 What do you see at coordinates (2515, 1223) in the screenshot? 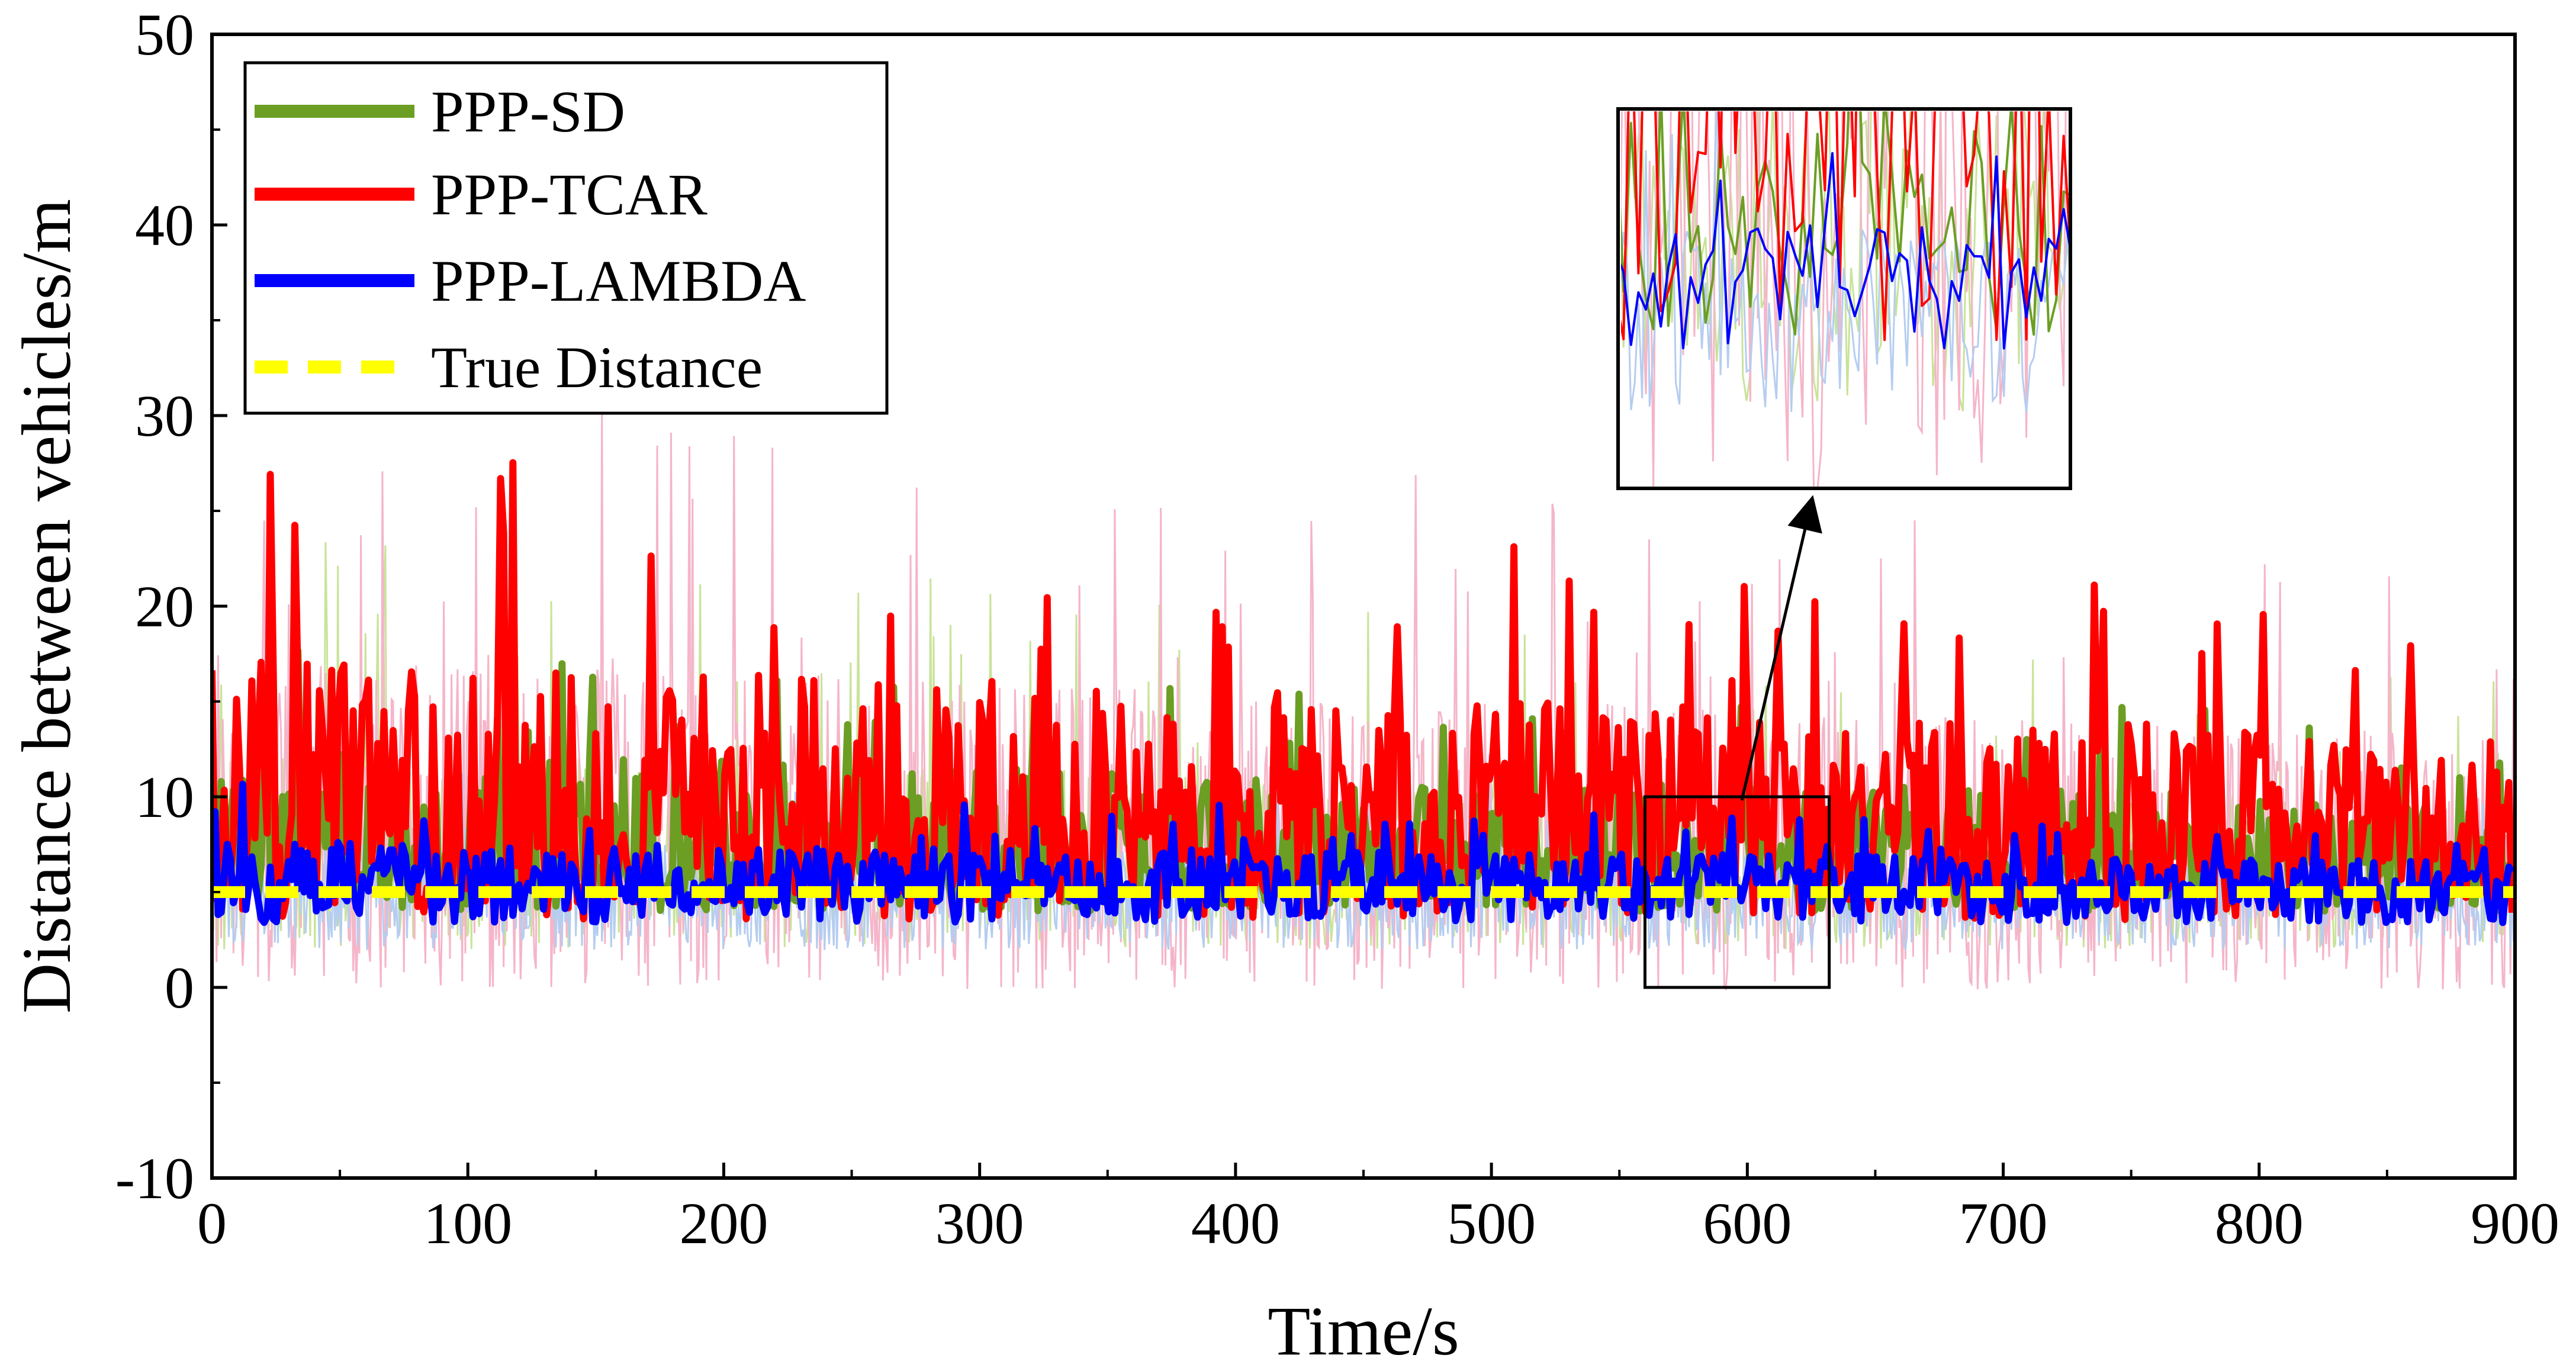
I see `x-tick-label: 900` at bounding box center [2515, 1223].